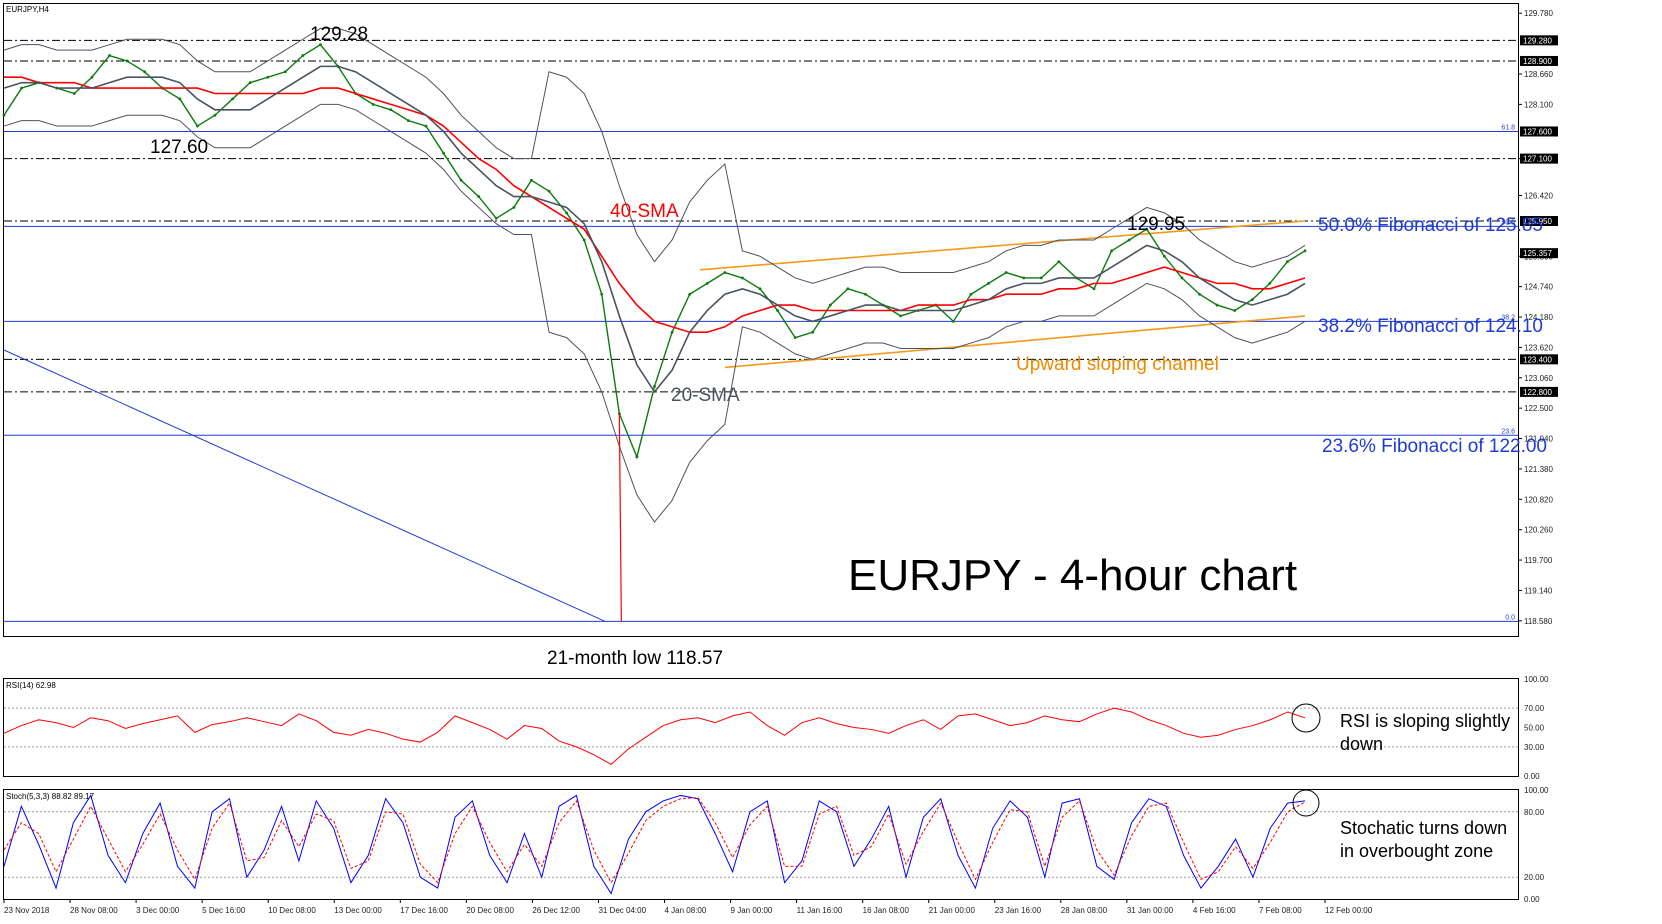  I want to click on stoch-tick-label: 100.00, so click(1536, 790).